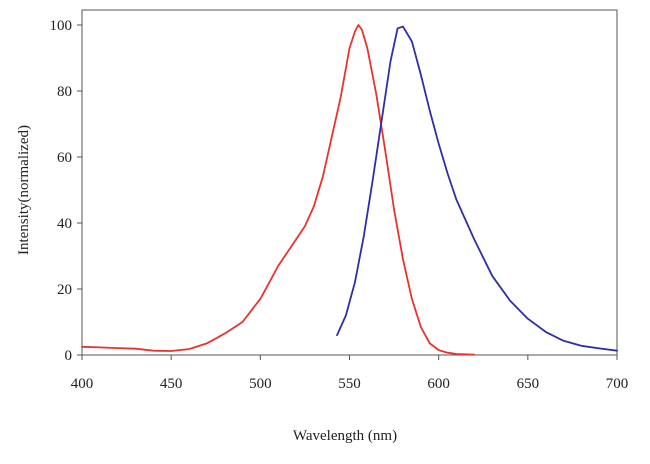 This screenshot has height=464, width=650. What do you see at coordinates (82, 384) in the screenshot?
I see `x-tick-label: 400` at bounding box center [82, 384].